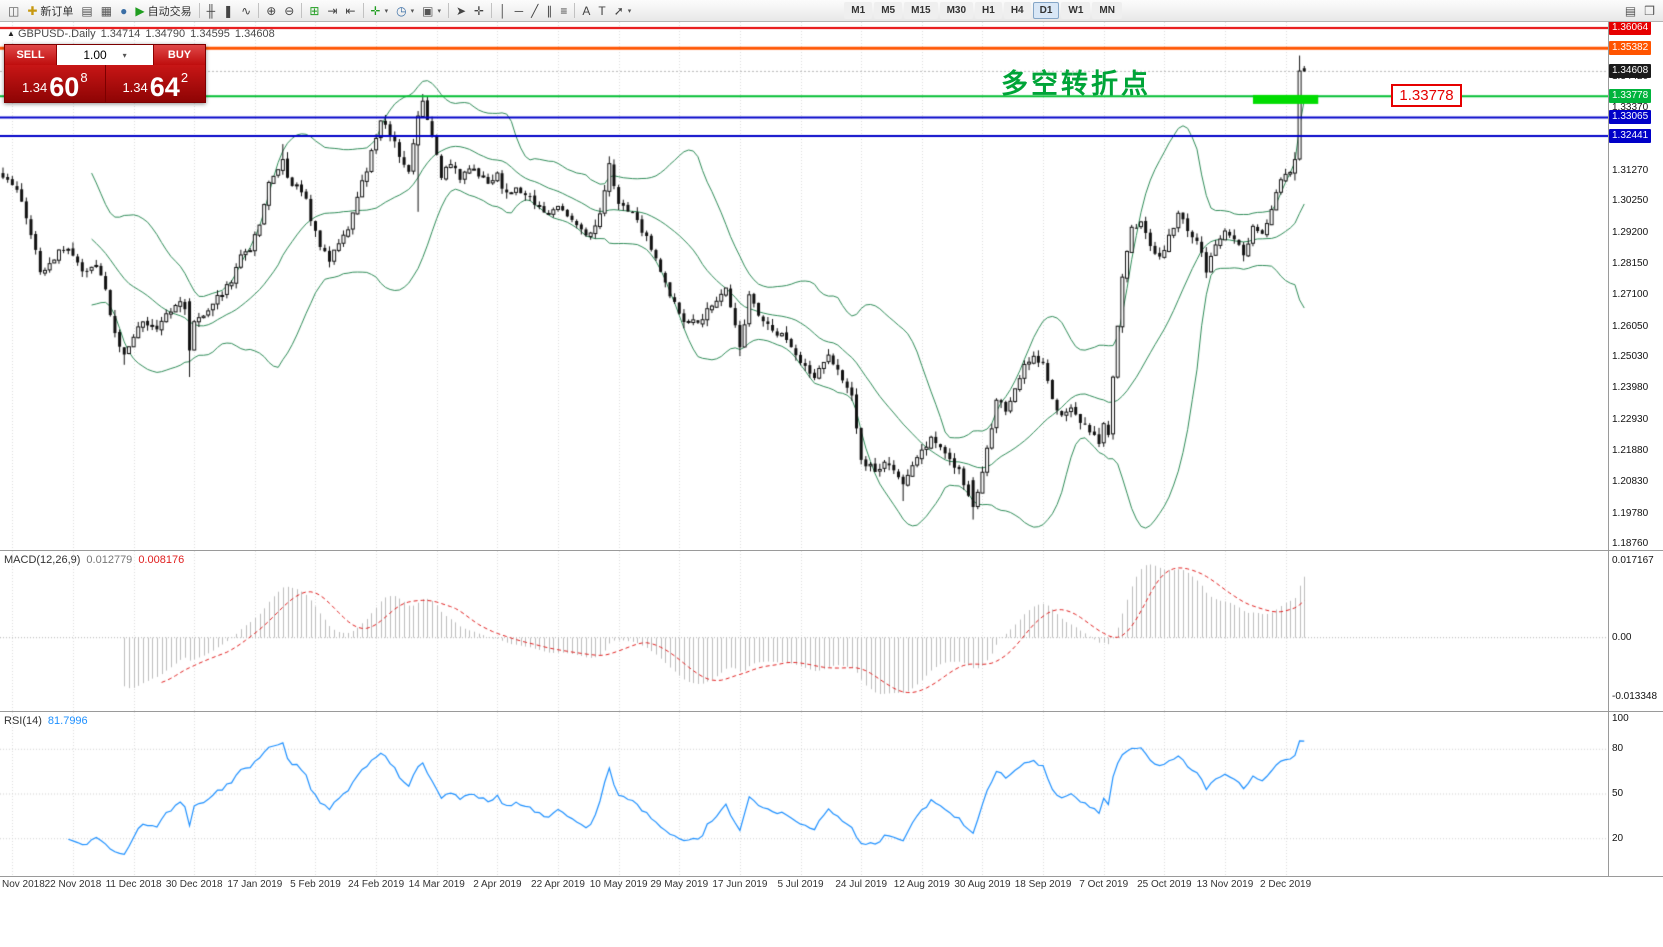 Image resolution: width=1663 pixels, height=947 pixels. I want to click on chart-window-icon: ◫, so click(14, 10).